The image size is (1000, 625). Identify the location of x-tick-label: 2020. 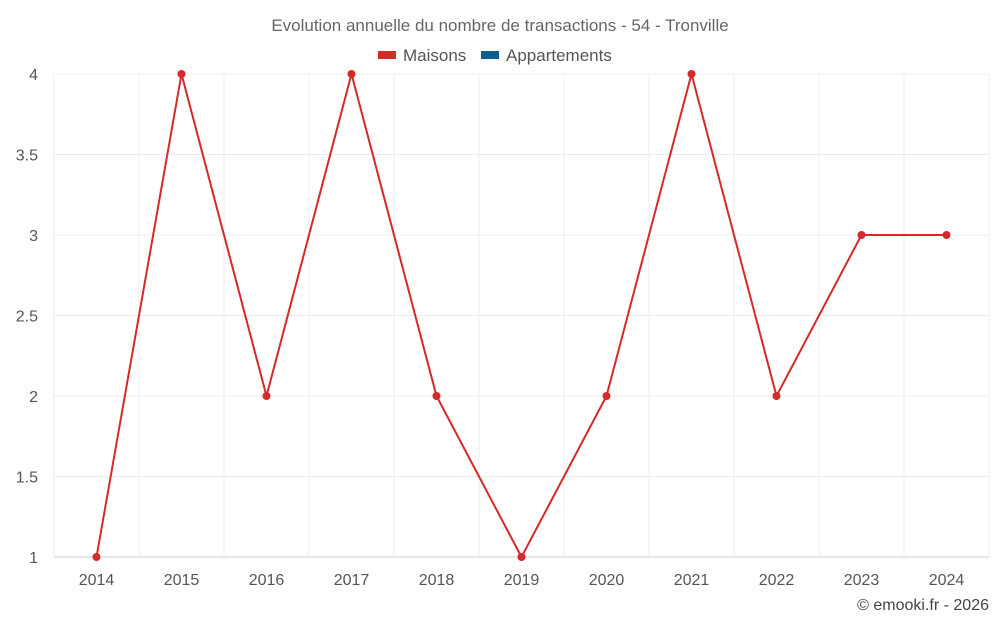
(607, 580).